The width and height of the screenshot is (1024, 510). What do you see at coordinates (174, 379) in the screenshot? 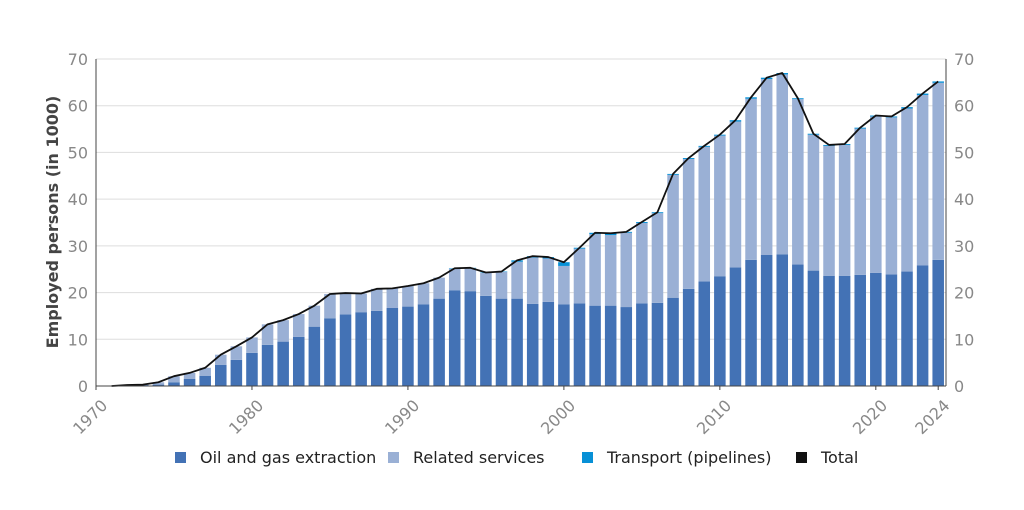
I see `bar-related-services-1975` at bounding box center [174, 379].